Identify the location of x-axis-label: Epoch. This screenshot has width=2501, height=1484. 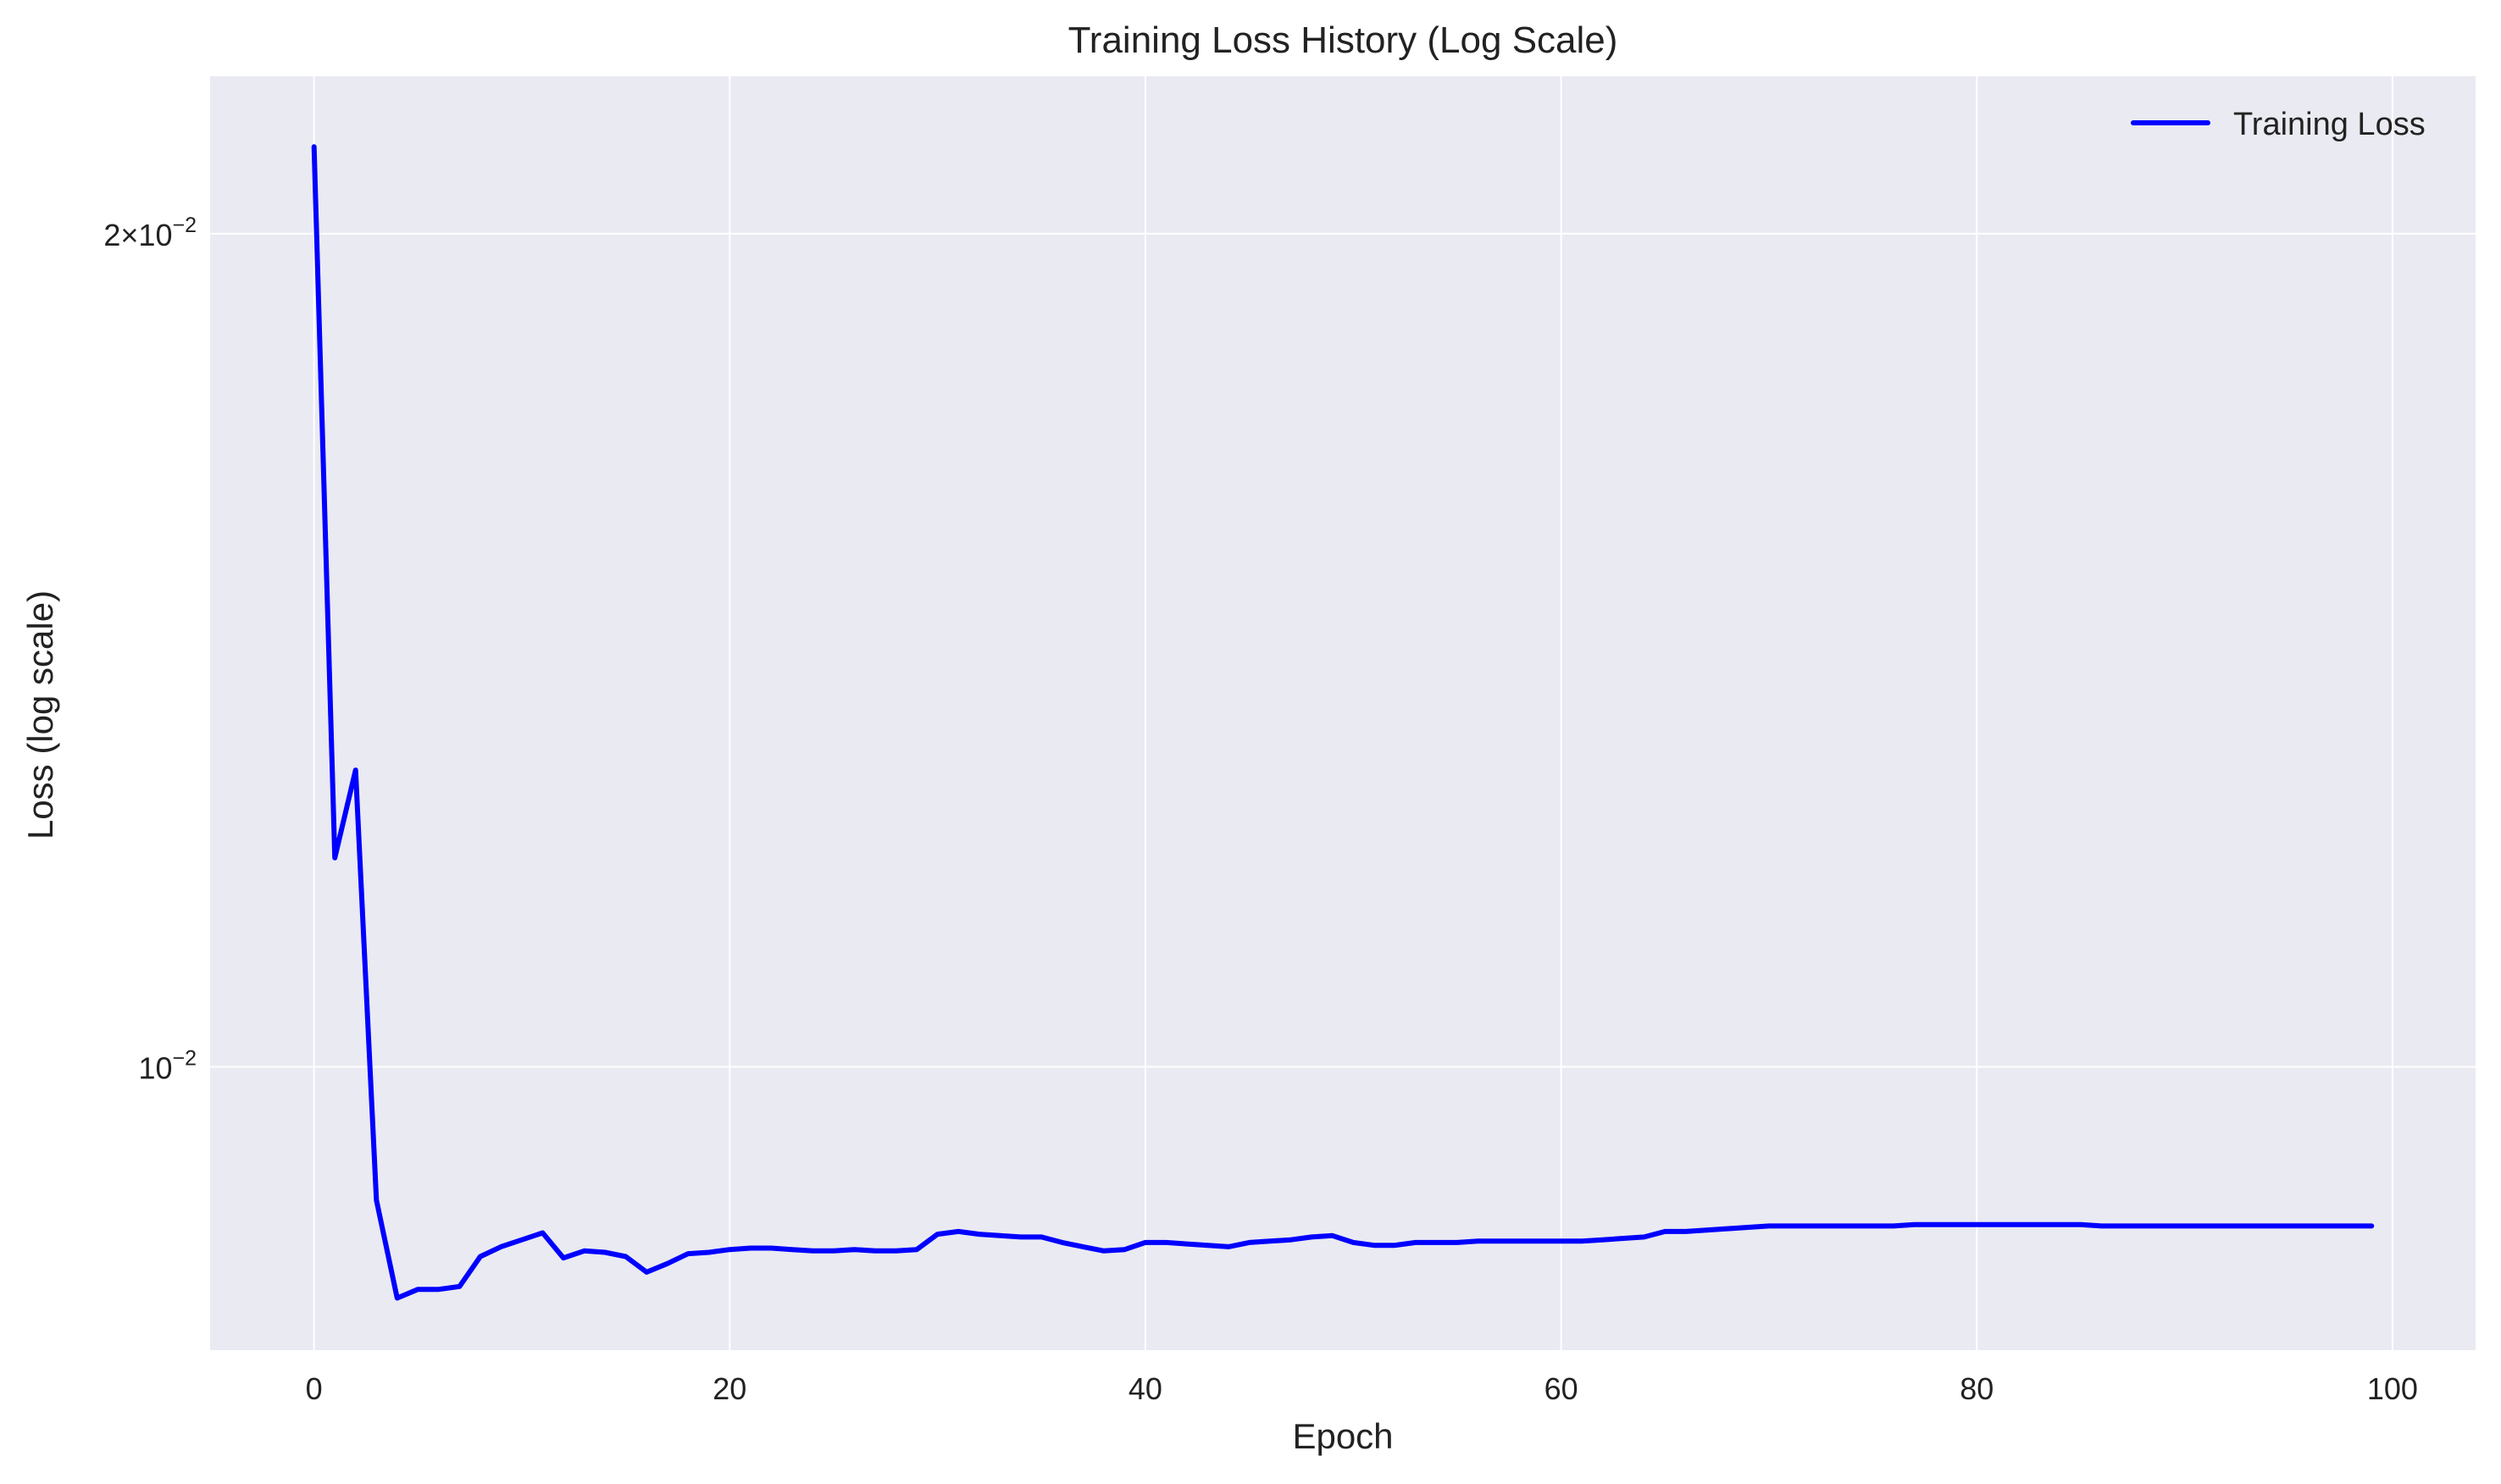
(1342, 1436).